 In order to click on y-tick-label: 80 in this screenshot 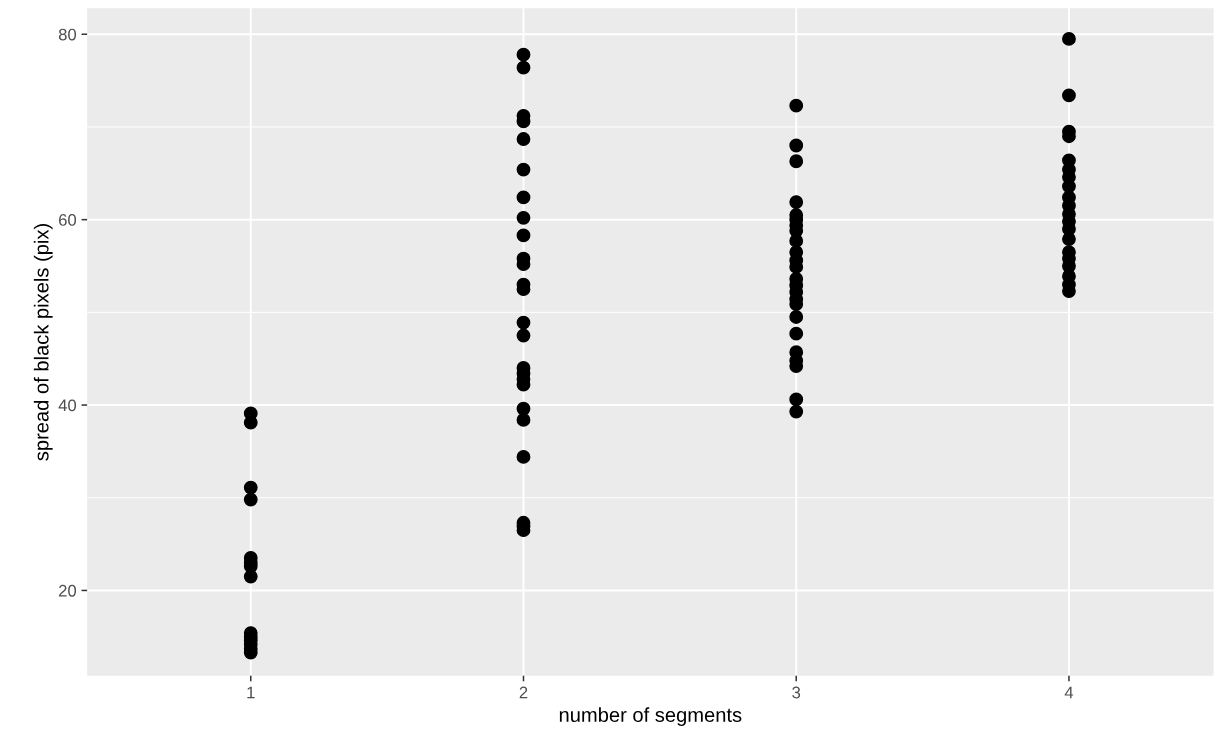, I will do `click(67, 34)`.